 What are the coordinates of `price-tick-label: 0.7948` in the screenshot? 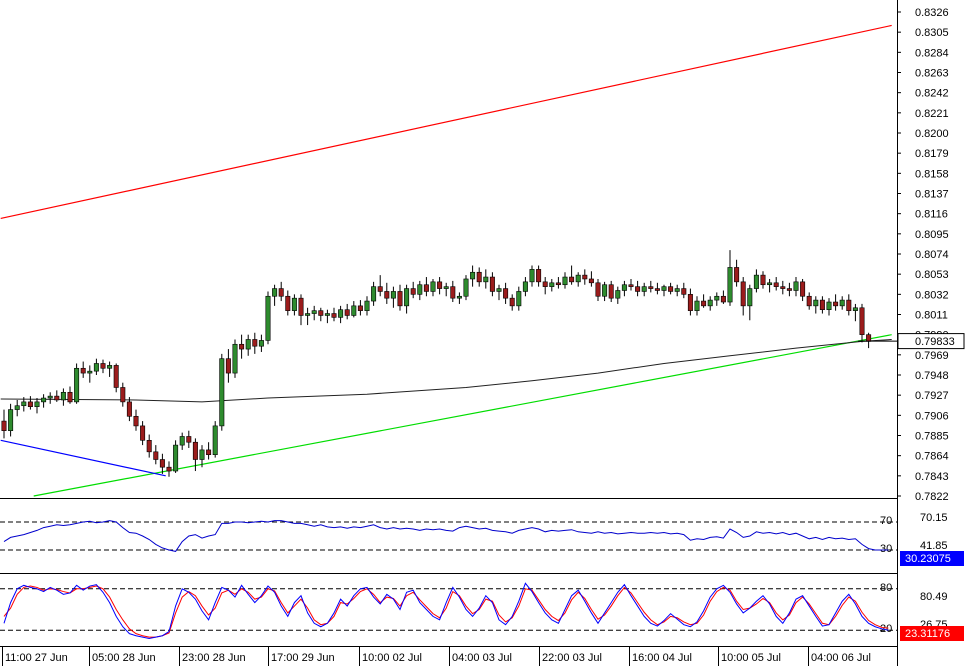 It's located at (932, 376).